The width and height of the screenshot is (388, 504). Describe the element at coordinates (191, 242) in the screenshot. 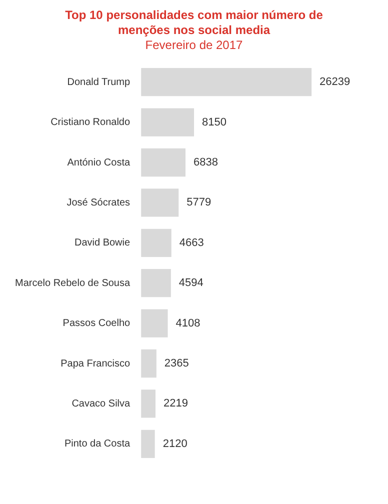

I see `data-label: 4663` at that location.